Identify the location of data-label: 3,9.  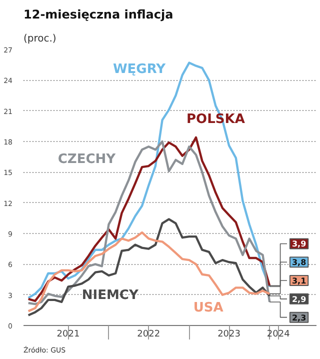
(299, 244).